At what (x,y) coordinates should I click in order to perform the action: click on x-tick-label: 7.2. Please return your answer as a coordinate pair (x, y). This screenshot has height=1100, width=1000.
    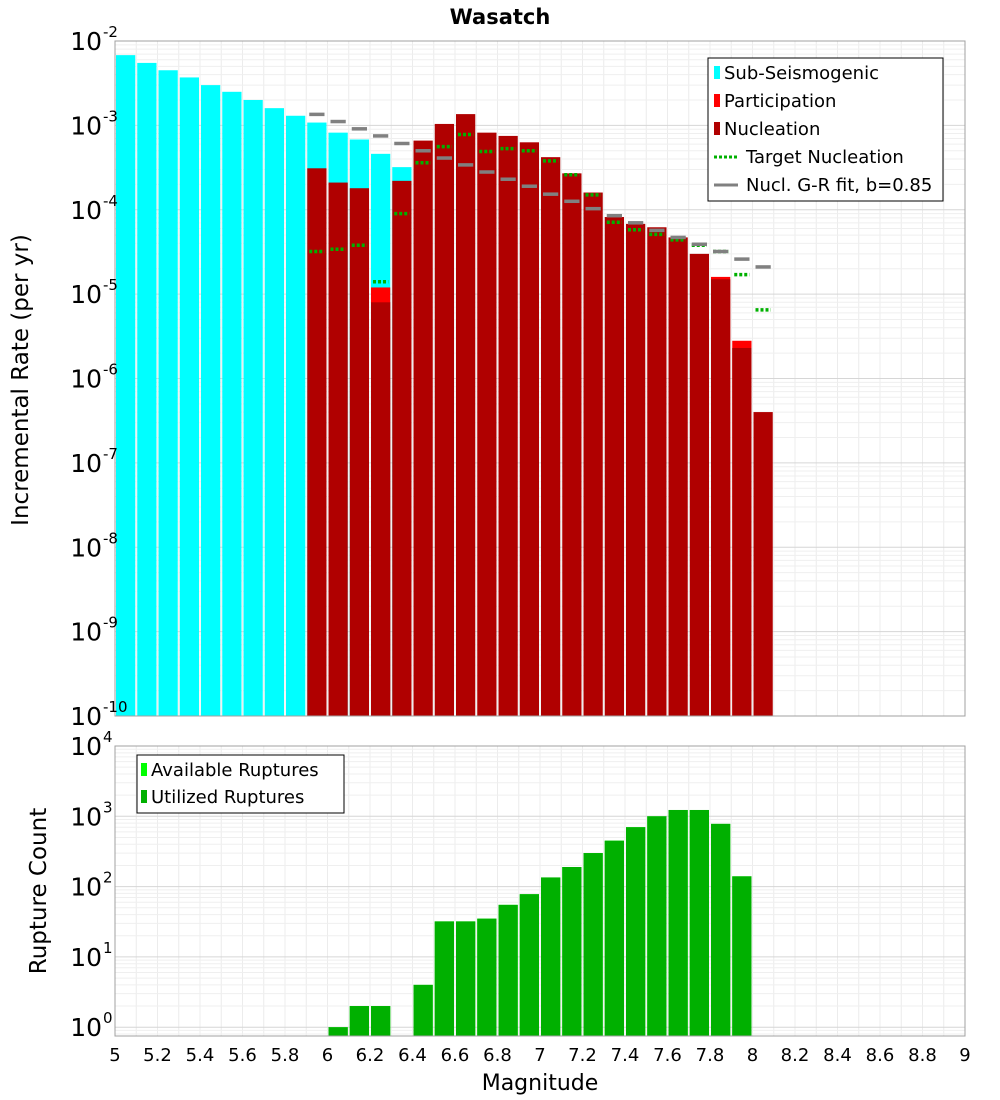
    Looking at the image, I should click on (582, 1055).